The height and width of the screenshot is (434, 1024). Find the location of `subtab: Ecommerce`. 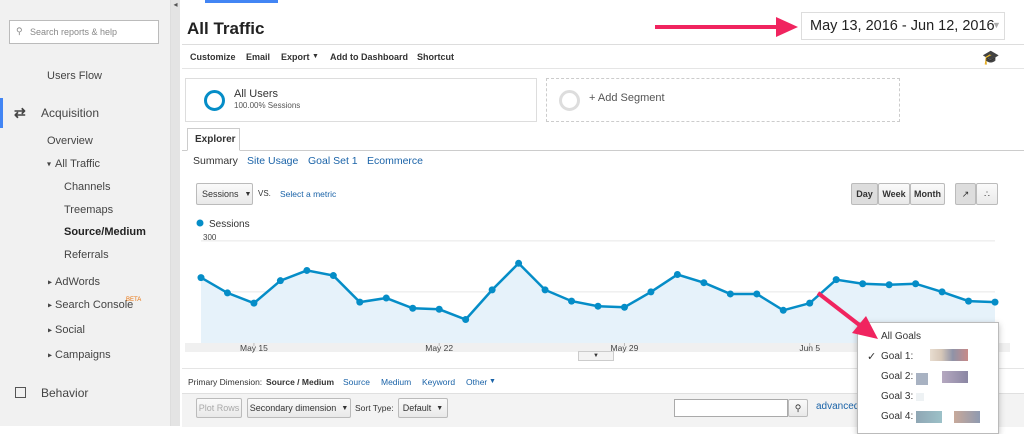

subtab: Ecommerce is located at coordinates (395, 161).